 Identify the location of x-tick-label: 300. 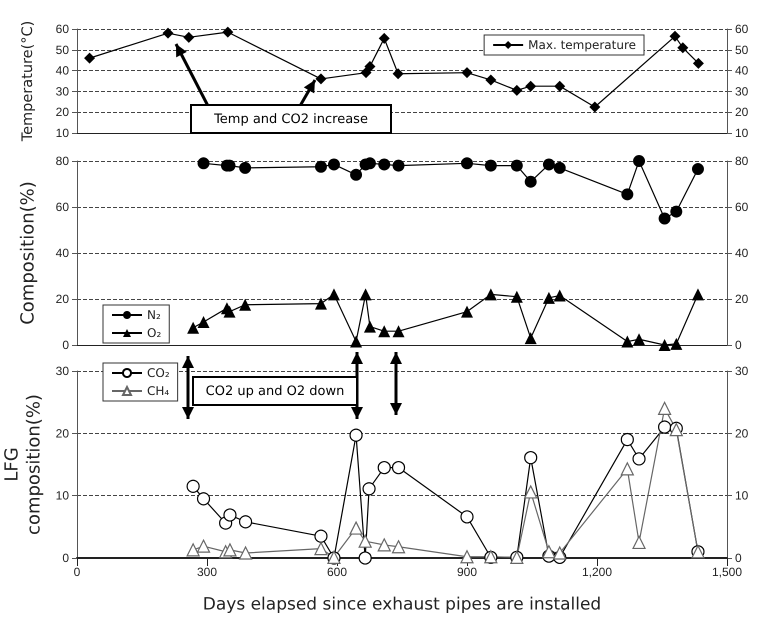
(207, 572).